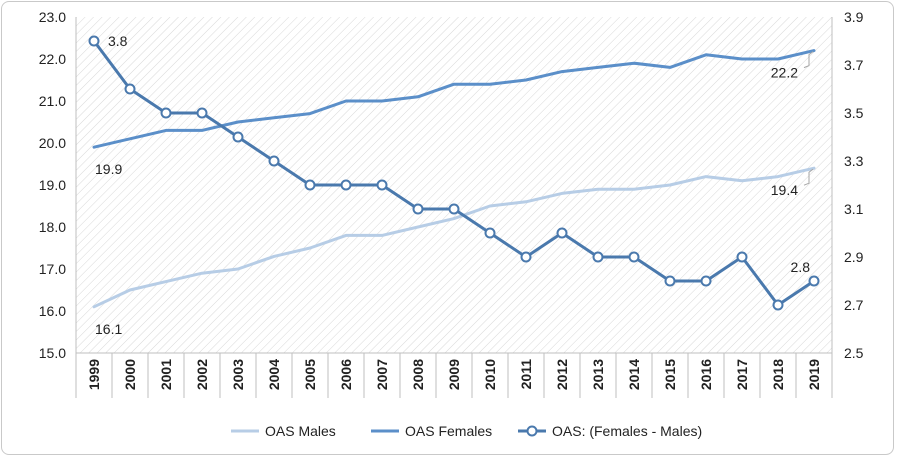 This screenshot has height=458, width=897. Describe the element at coordinates (300, 431) in the screenshot. I see `legend-label: OAS Males` at that location.